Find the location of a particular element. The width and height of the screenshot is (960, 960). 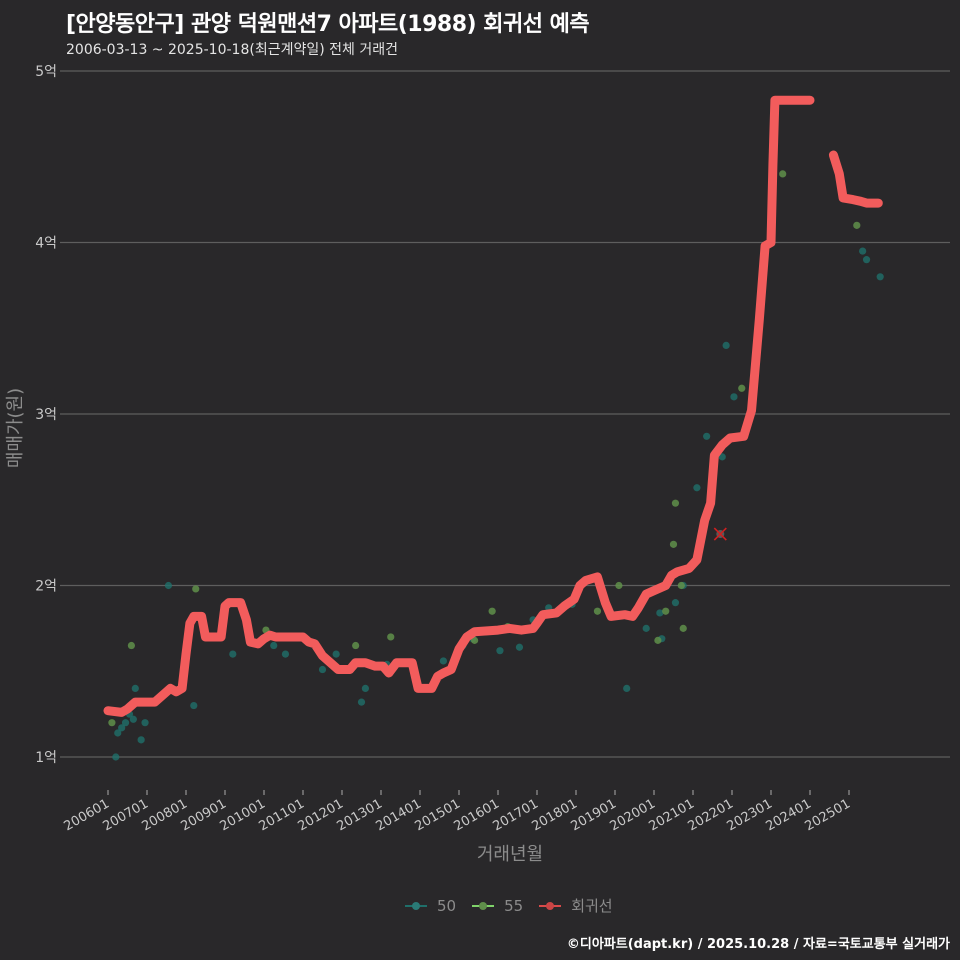

regression-line-segment is located at coordinates (855, 179).